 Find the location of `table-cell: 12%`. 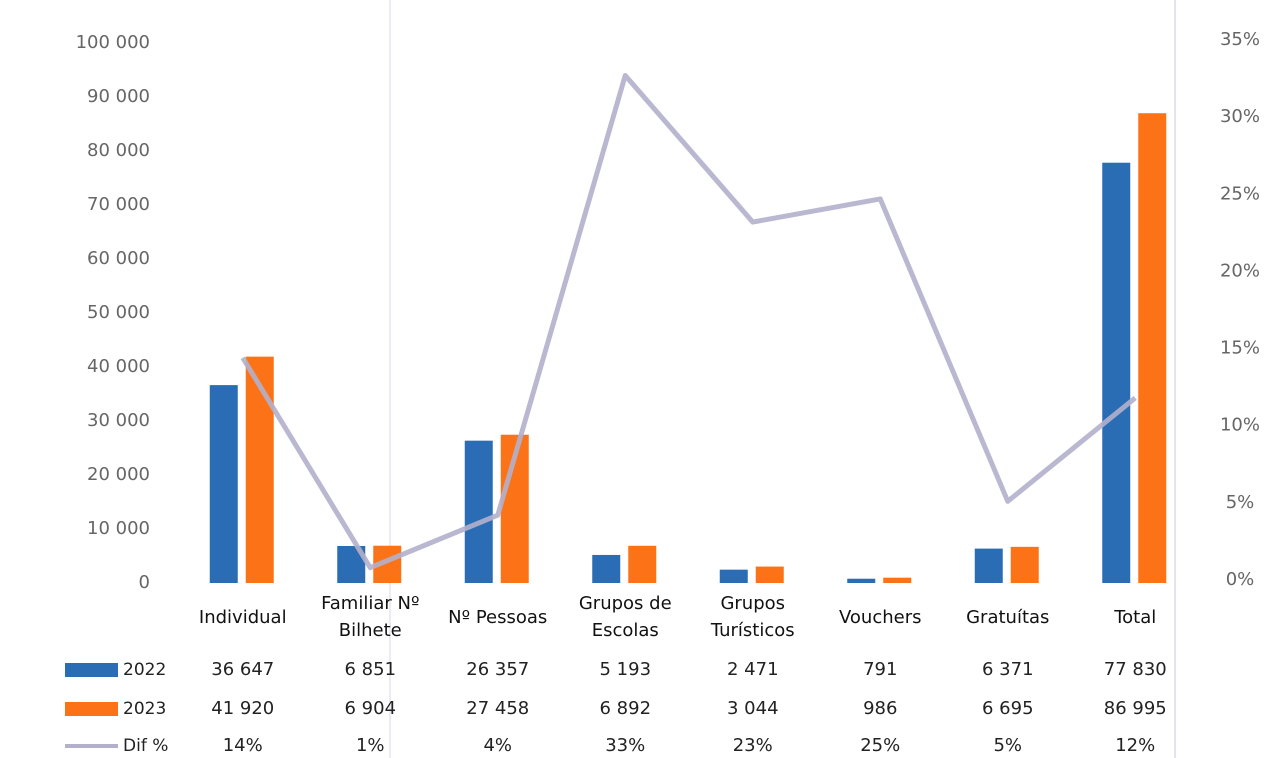

table-cell: 12% is located at coordinates (1135, 745).